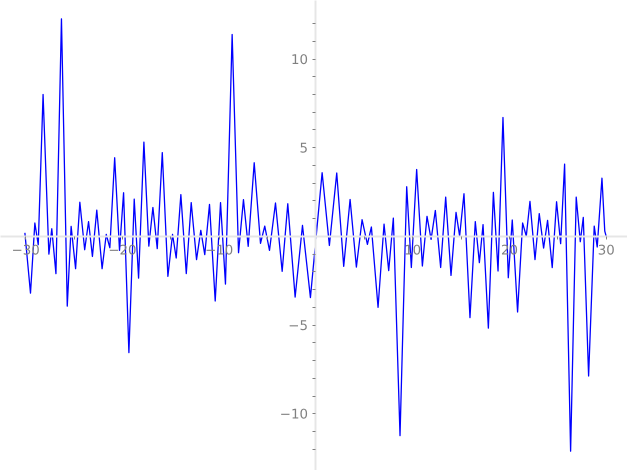 The image size is (627, 470). What do you see at coordinates (606, 250) in the screenshot?
I see `x-tick-label: 30` at bounding box center [606, 250].